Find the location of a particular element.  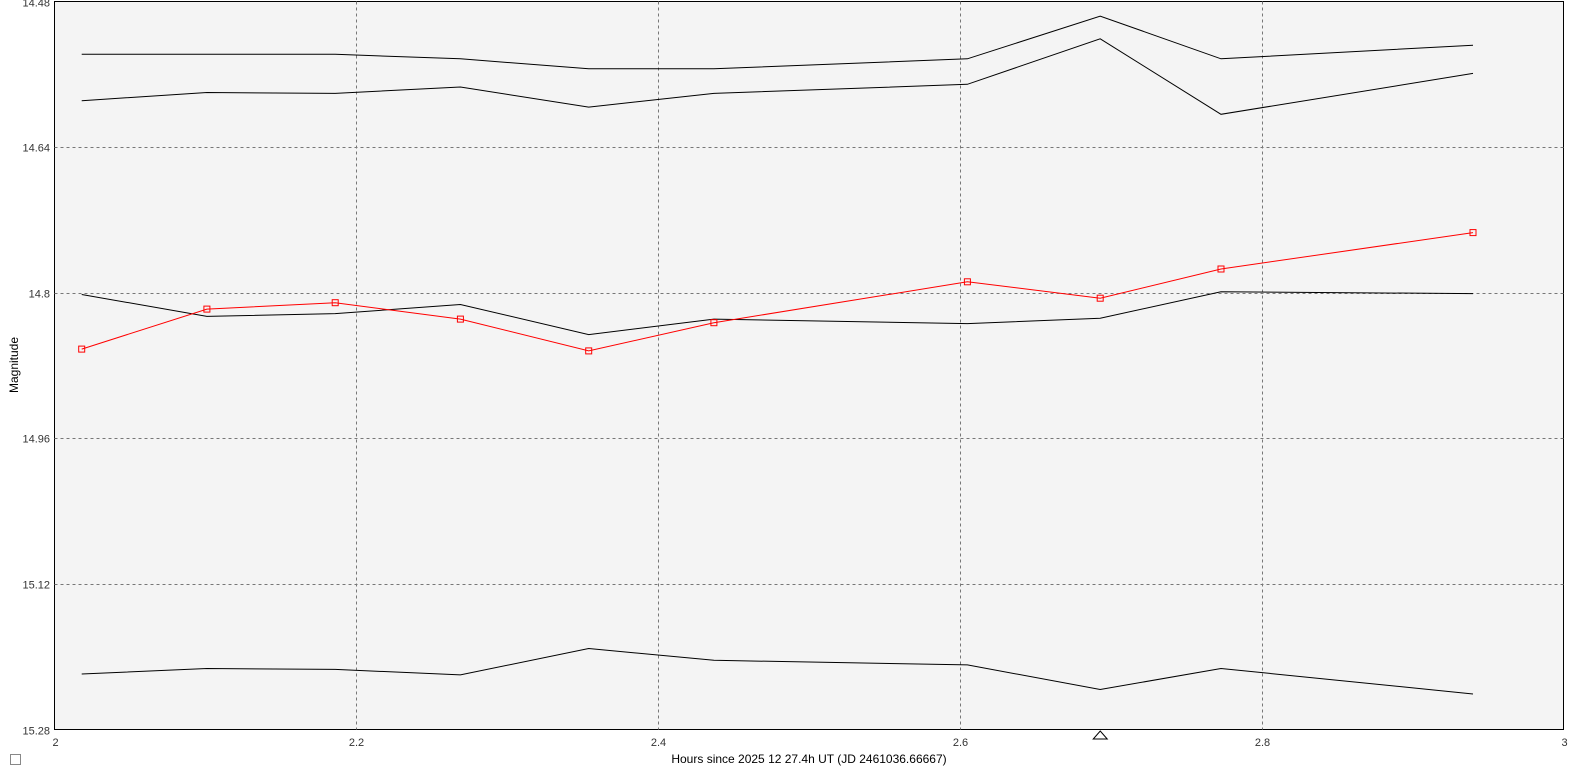

x-tick-label: 3 is located at coordinates (1564, 743).